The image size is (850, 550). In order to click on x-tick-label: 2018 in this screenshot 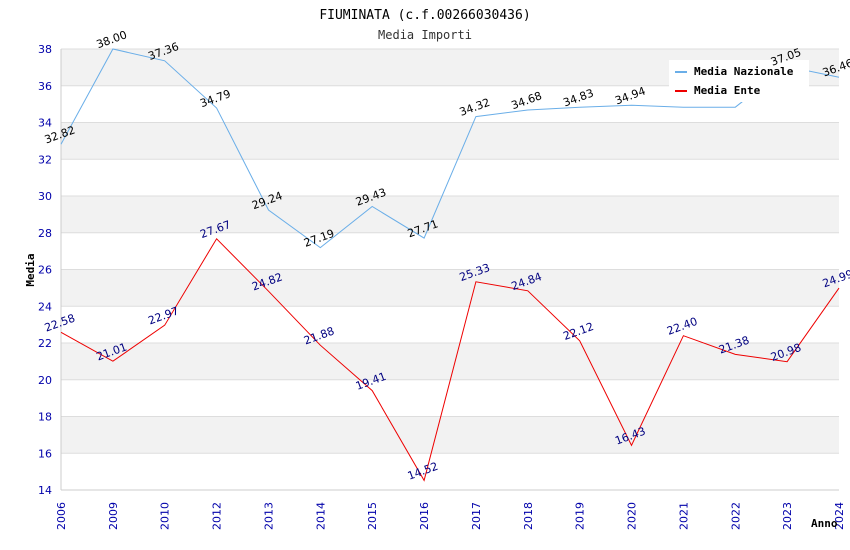, I will do `click(528, 516)`.